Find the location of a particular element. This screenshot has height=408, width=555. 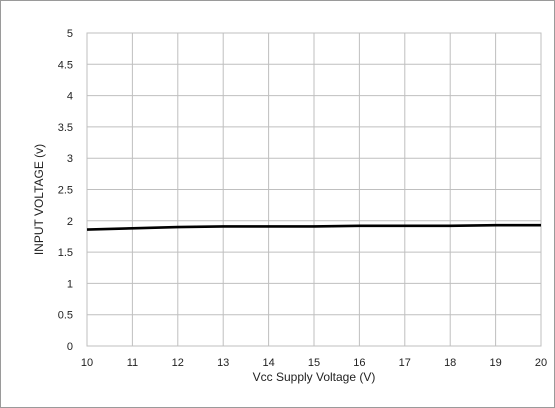

x-tick-label: 20 is located at coordinates (541, 363).